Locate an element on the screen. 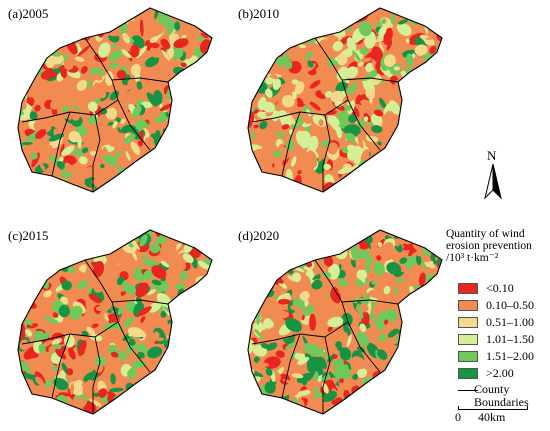  county-boundary is located at coordinates (331, 291).